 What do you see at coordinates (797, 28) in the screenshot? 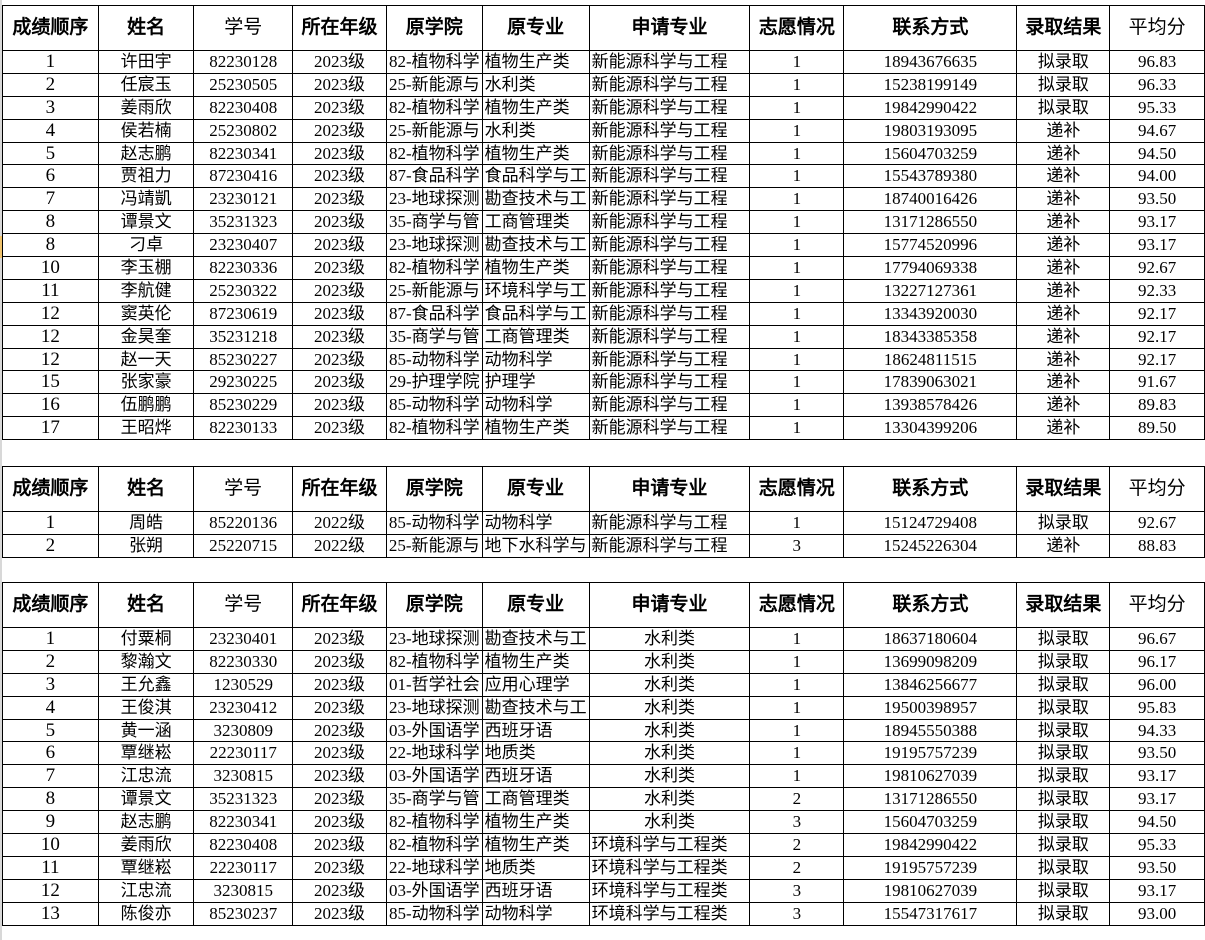
I see `header-preference: 志愿情况` at bounding box center [797, 28].